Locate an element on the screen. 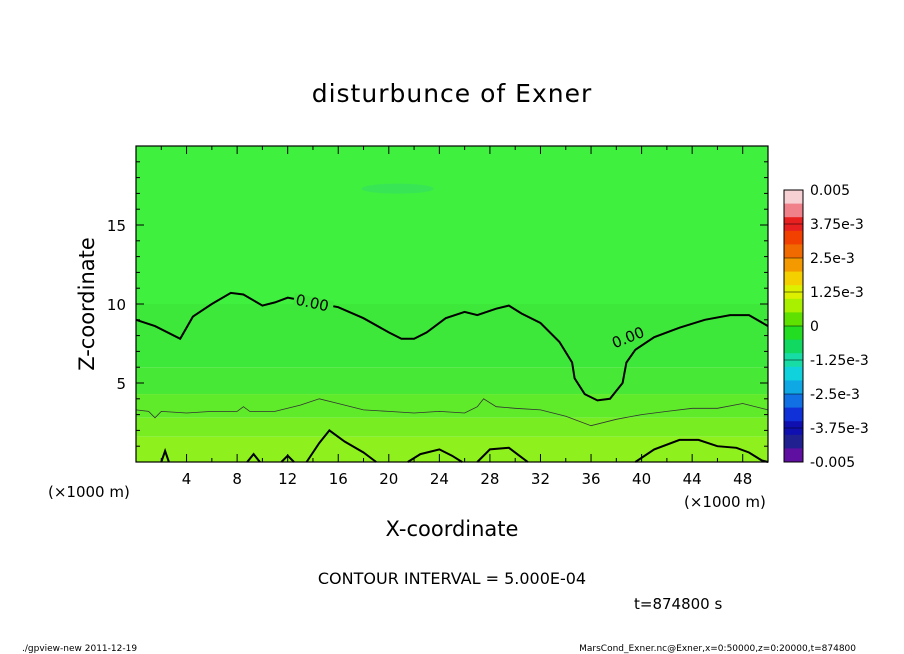  x-tick-label: 20 is located at coordinates (388, 479).